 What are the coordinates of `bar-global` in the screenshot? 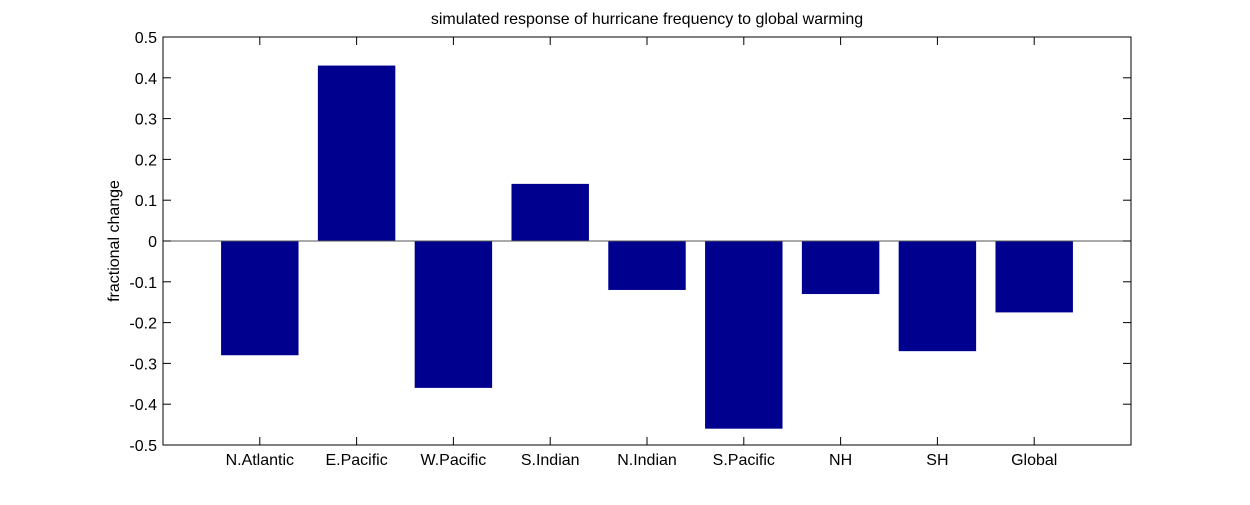 It's located at (1034, 277).